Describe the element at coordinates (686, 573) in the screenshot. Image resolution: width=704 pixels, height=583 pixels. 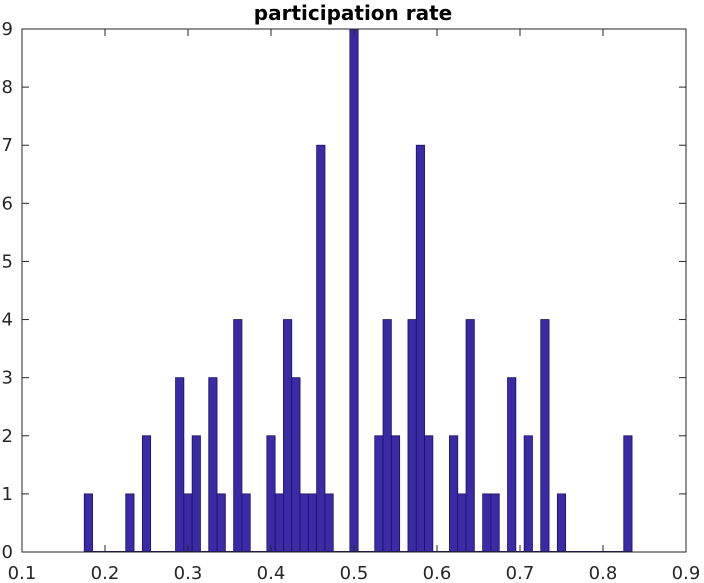
I see `x-tick-label: 0.9` at that location.